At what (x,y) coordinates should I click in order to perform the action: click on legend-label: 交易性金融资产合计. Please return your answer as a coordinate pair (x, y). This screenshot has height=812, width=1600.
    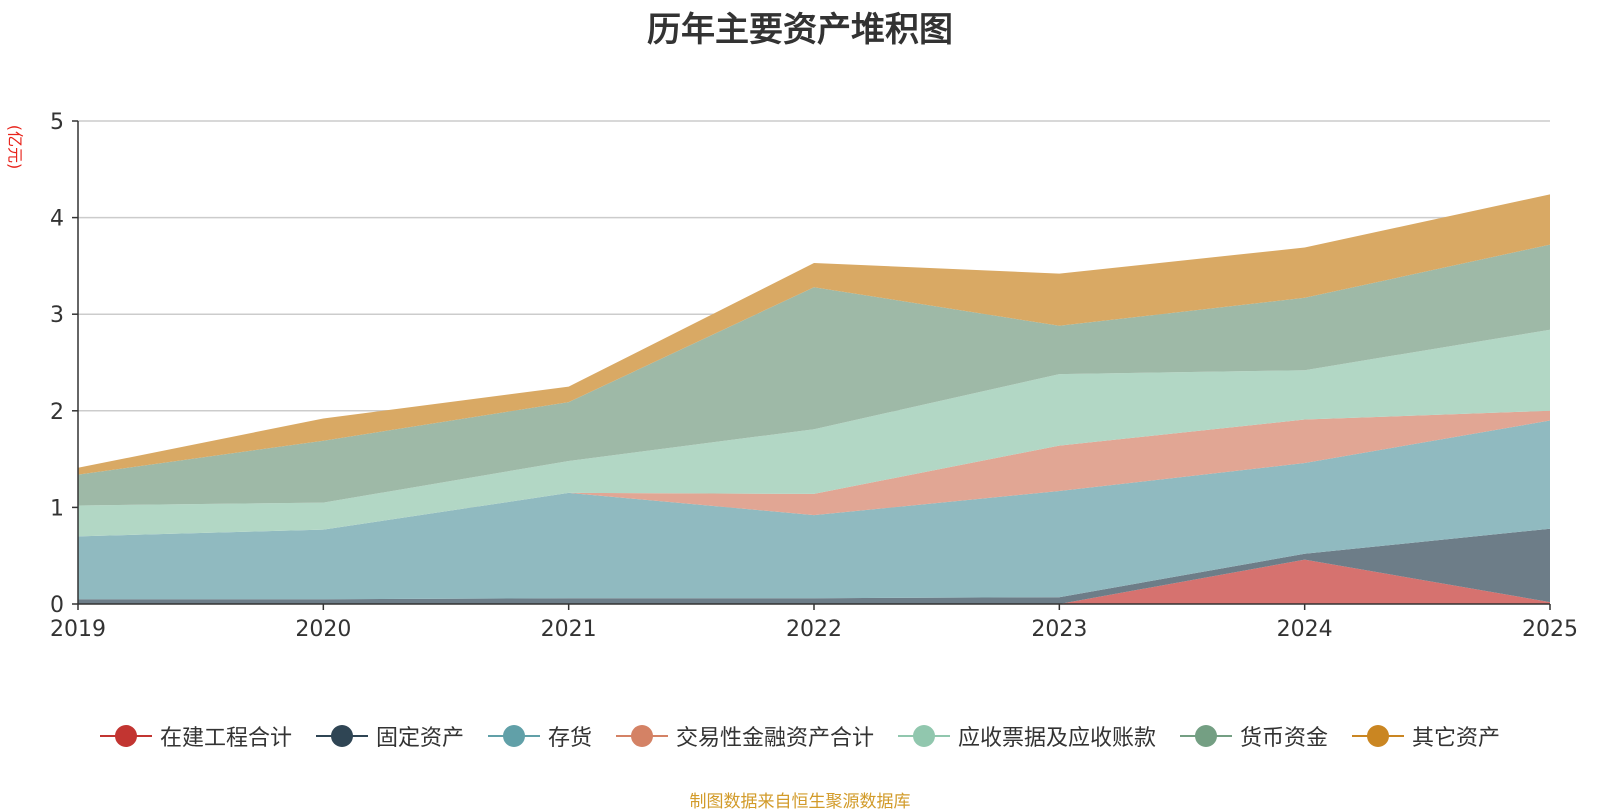
    Looking at the image, I should click on (774, 738).